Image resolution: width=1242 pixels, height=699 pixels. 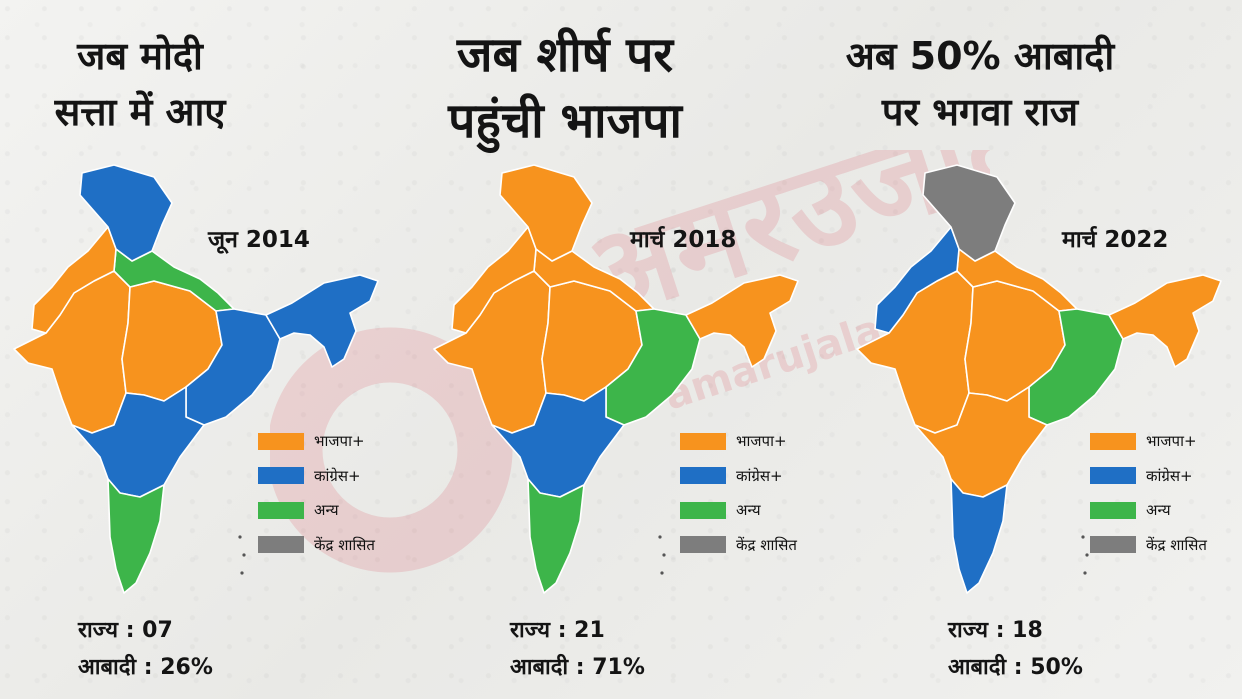 I want to click on panel-1-heading-line-2: सत्ता में आए, so click(x=140, y=112).